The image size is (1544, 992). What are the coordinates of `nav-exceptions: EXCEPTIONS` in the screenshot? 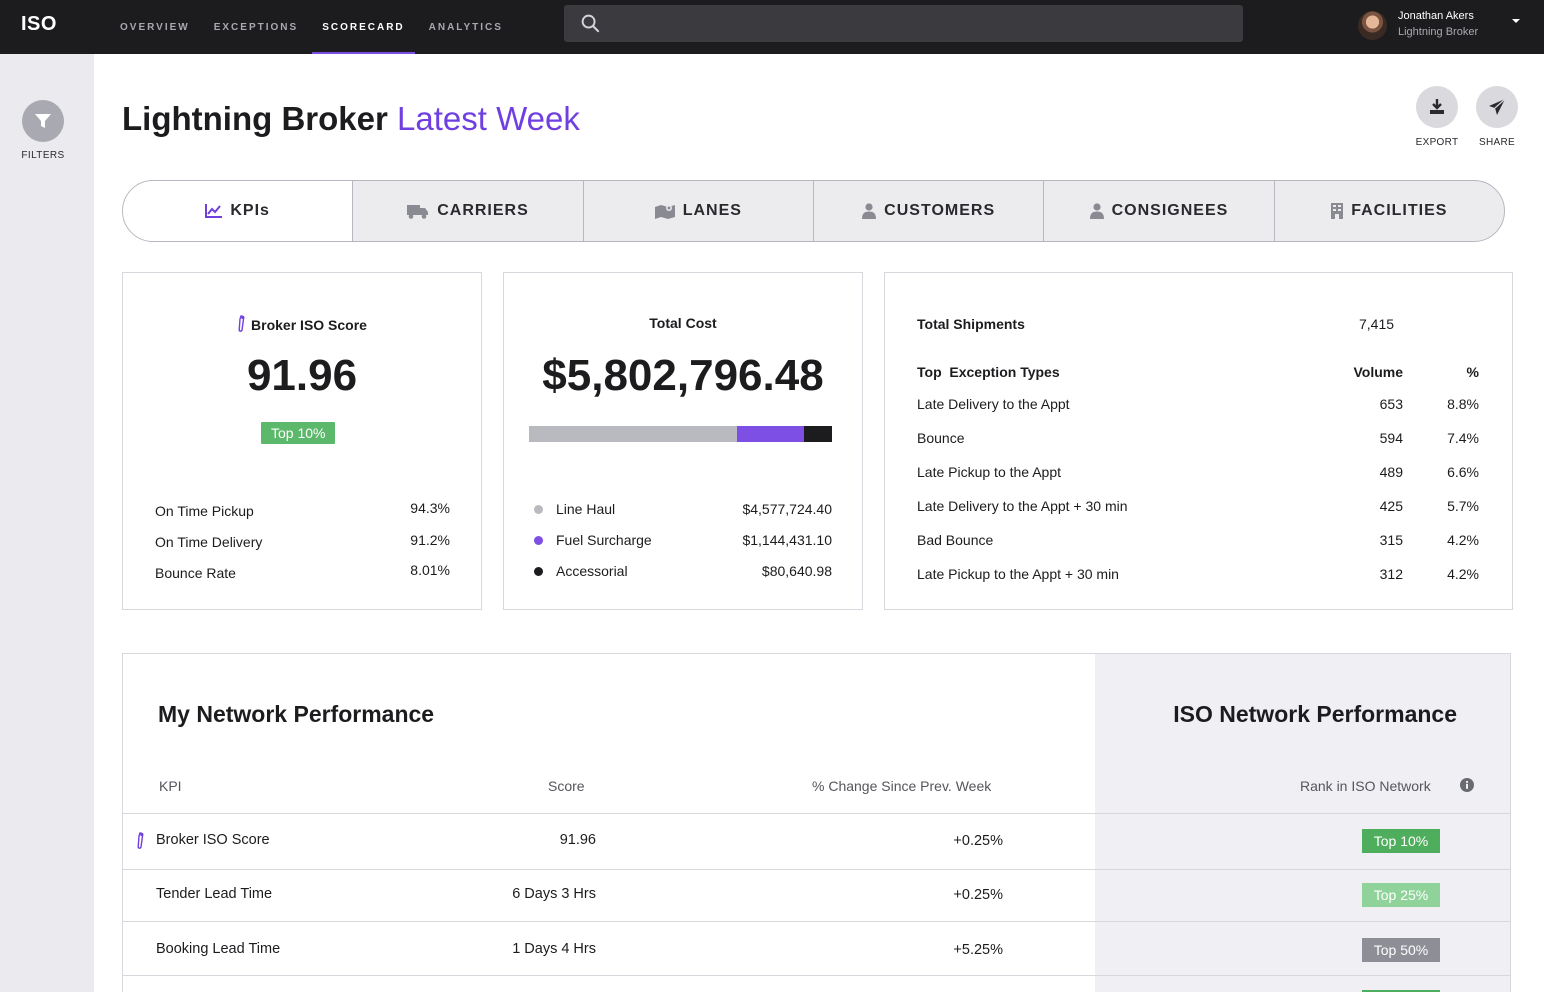 It's located at (256, 27).